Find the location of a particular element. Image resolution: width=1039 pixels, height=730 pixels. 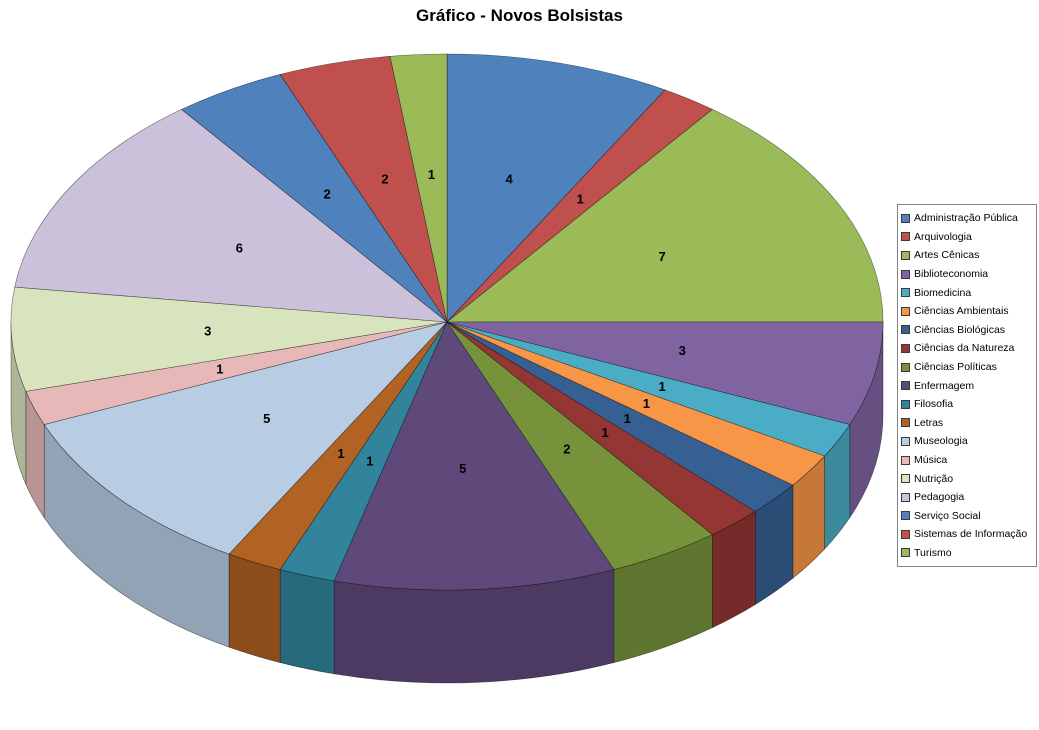

chart-title: Gráfico - Novos Bolsistas is located at coordinates (519, 15).